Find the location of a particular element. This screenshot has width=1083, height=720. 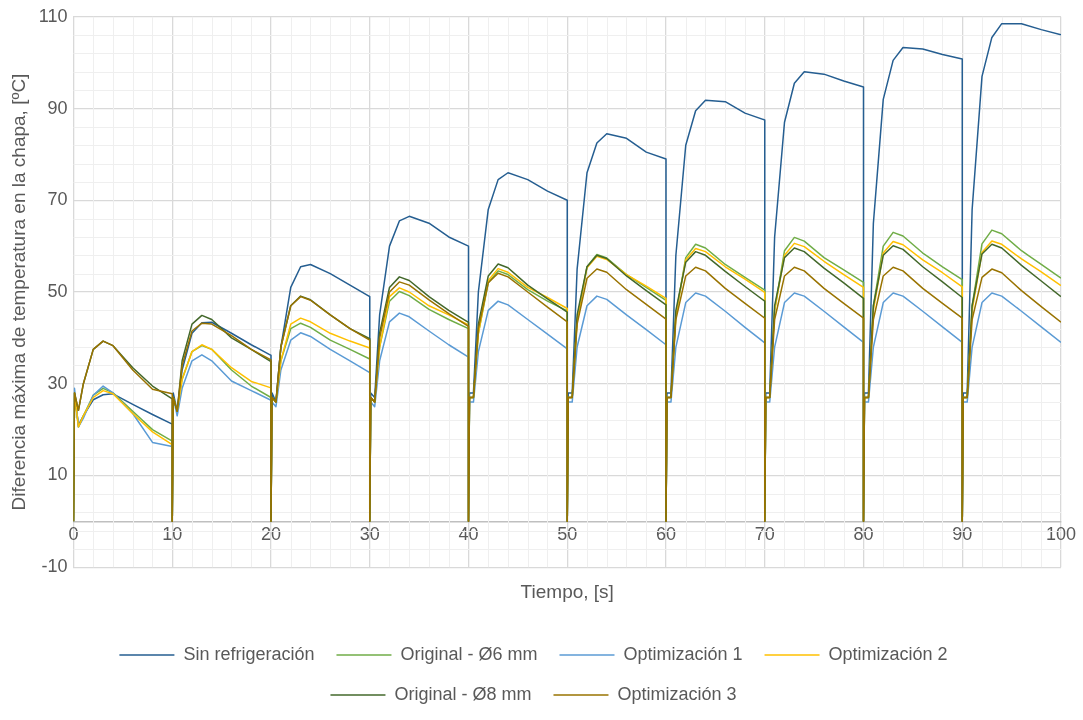

y-tick-label: 110 is located at coordinates (53, 15).